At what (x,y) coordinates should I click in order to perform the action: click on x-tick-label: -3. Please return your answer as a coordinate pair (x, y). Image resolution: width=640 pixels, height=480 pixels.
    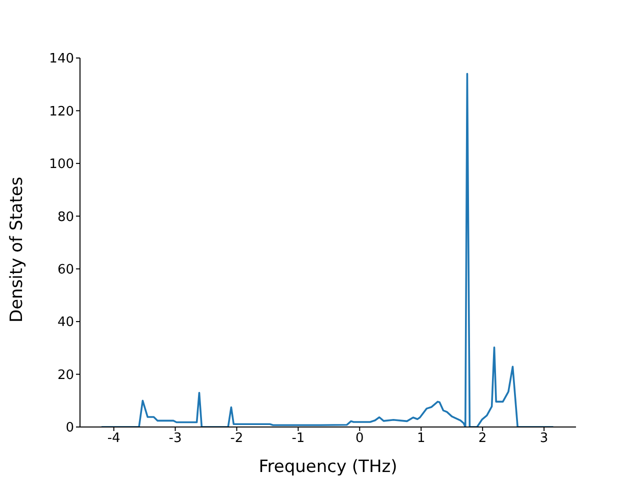
    Looking at the image, I should click on (175, 438).